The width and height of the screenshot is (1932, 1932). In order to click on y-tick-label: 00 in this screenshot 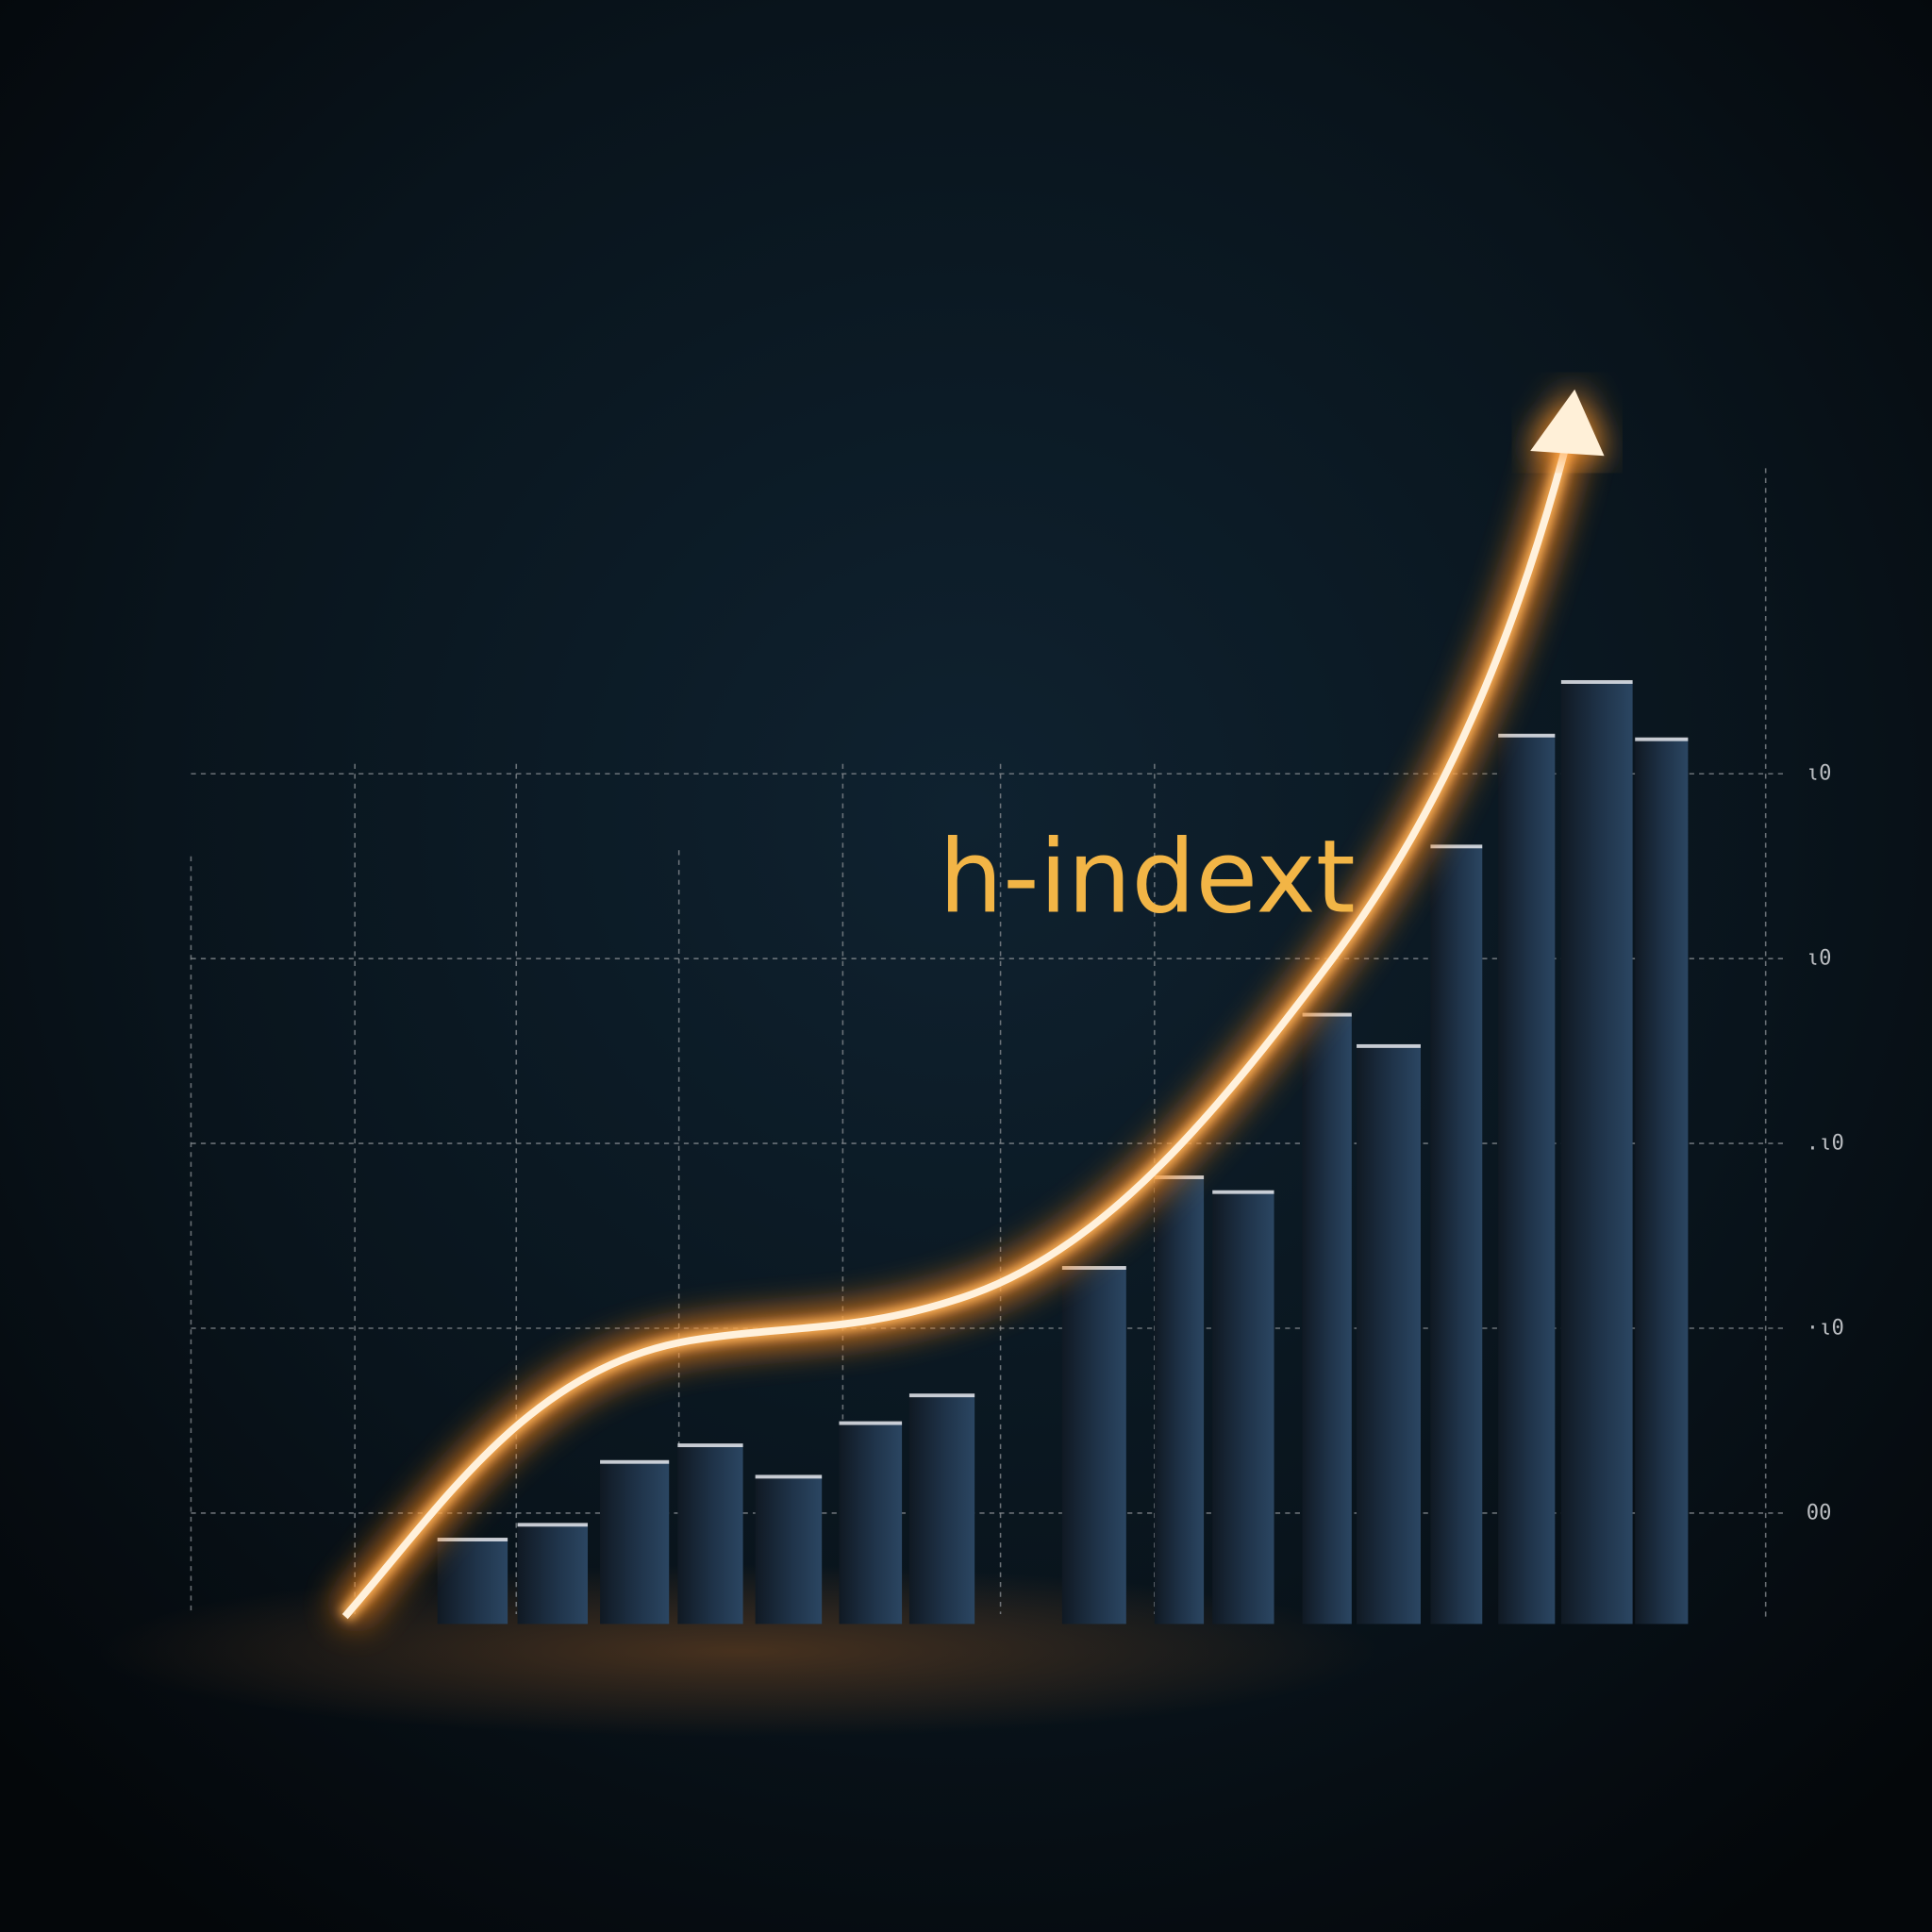, I will do `click(1819, 1512)`.